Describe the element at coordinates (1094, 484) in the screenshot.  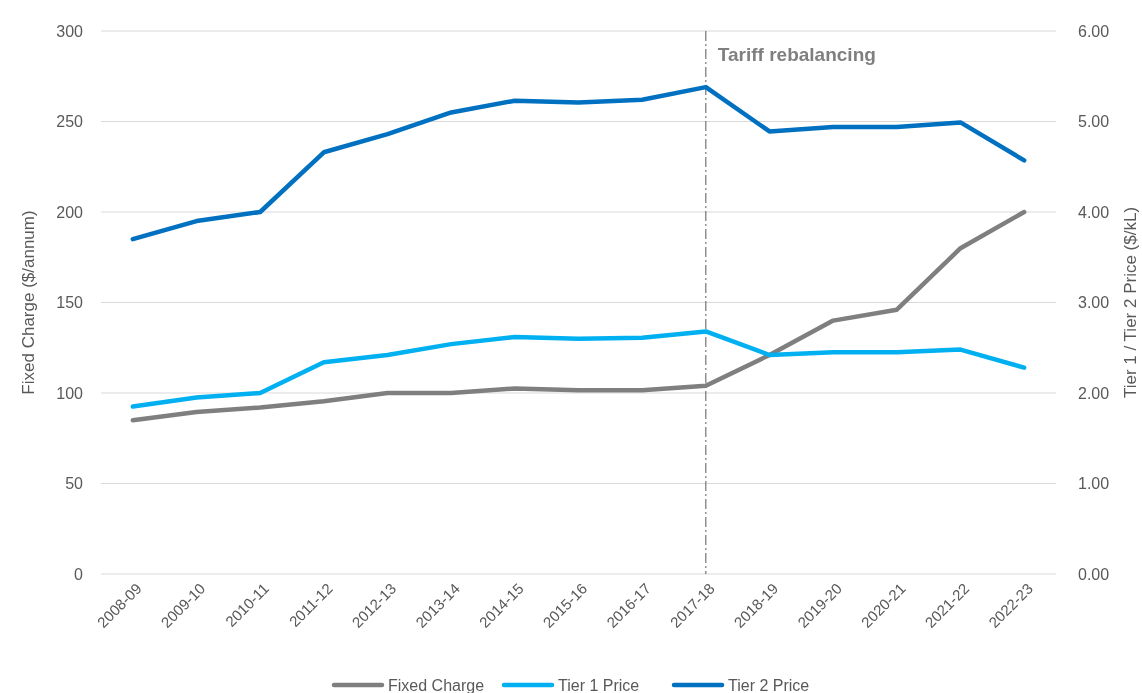
I see `y2-tick-label: 1.00` at that location.